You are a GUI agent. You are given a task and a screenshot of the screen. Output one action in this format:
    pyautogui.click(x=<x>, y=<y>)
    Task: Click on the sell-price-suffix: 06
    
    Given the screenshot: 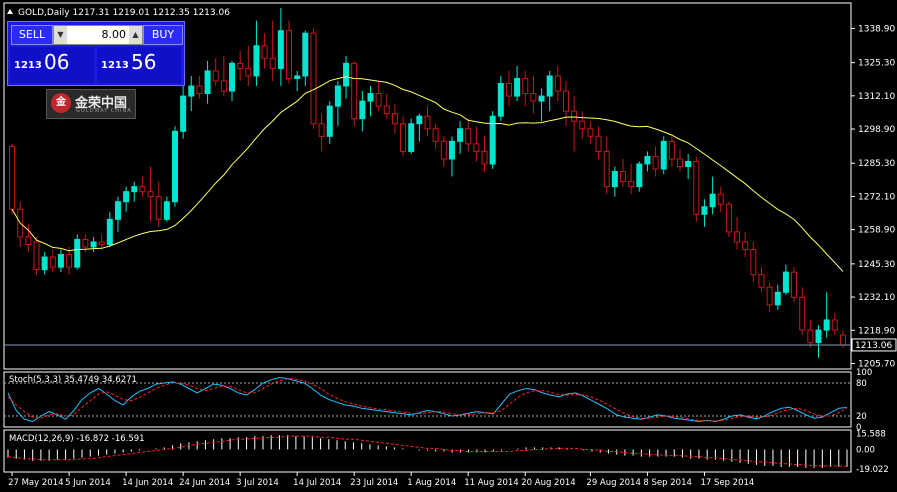 What is the action you would take?
    pyautogui.click(x=57, y=62)
    